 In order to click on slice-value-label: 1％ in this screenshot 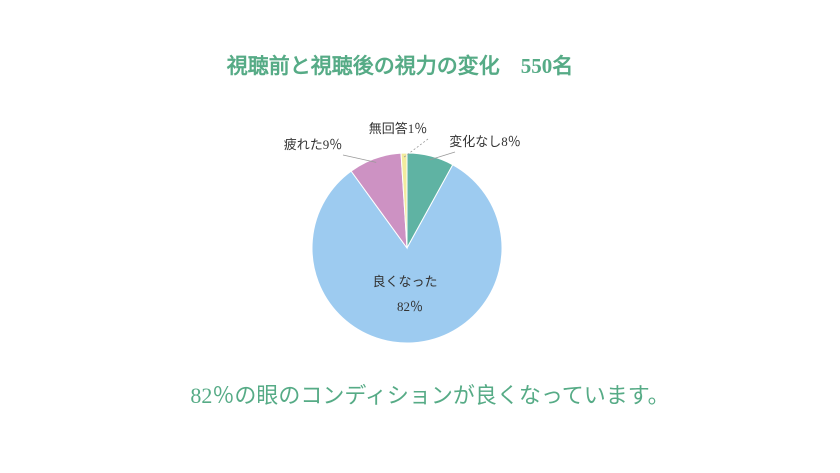, I will do `click(418, 128)`.